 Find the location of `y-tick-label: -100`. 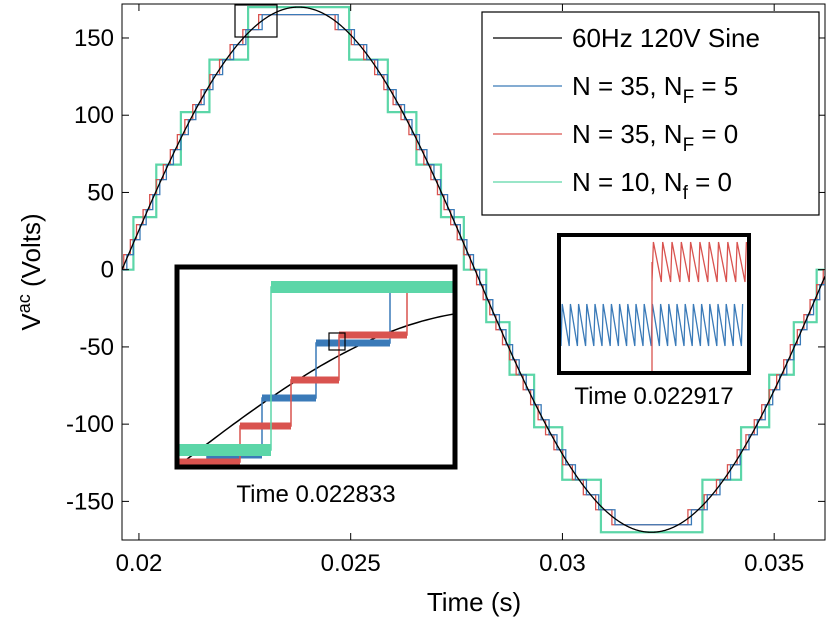

y-tick-label: -100 is located at coordinates (90, 424).